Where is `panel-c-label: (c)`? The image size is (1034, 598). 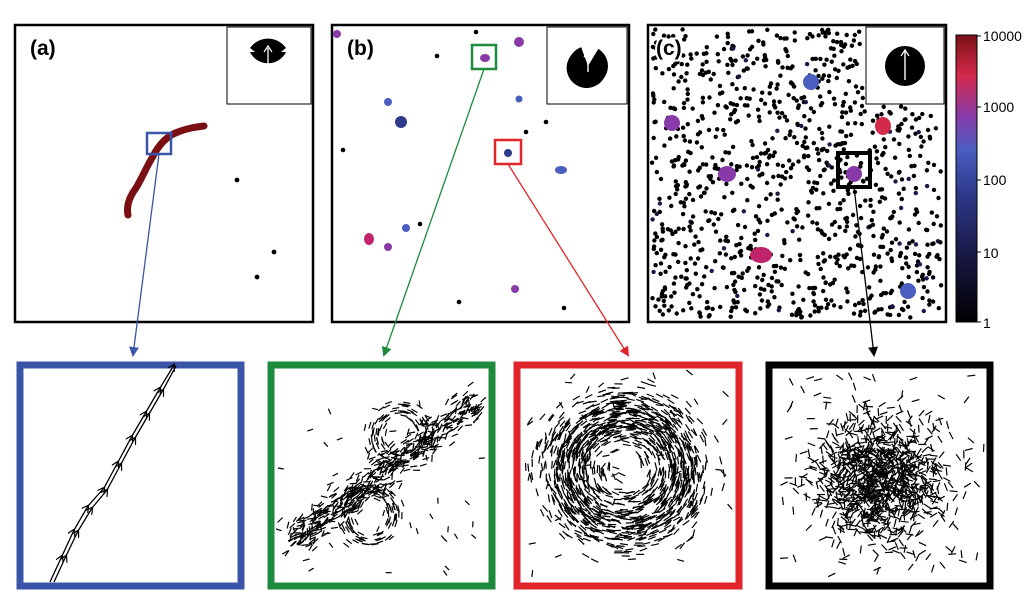 panel-c-label: (c) is located at coordinates (669, 48).